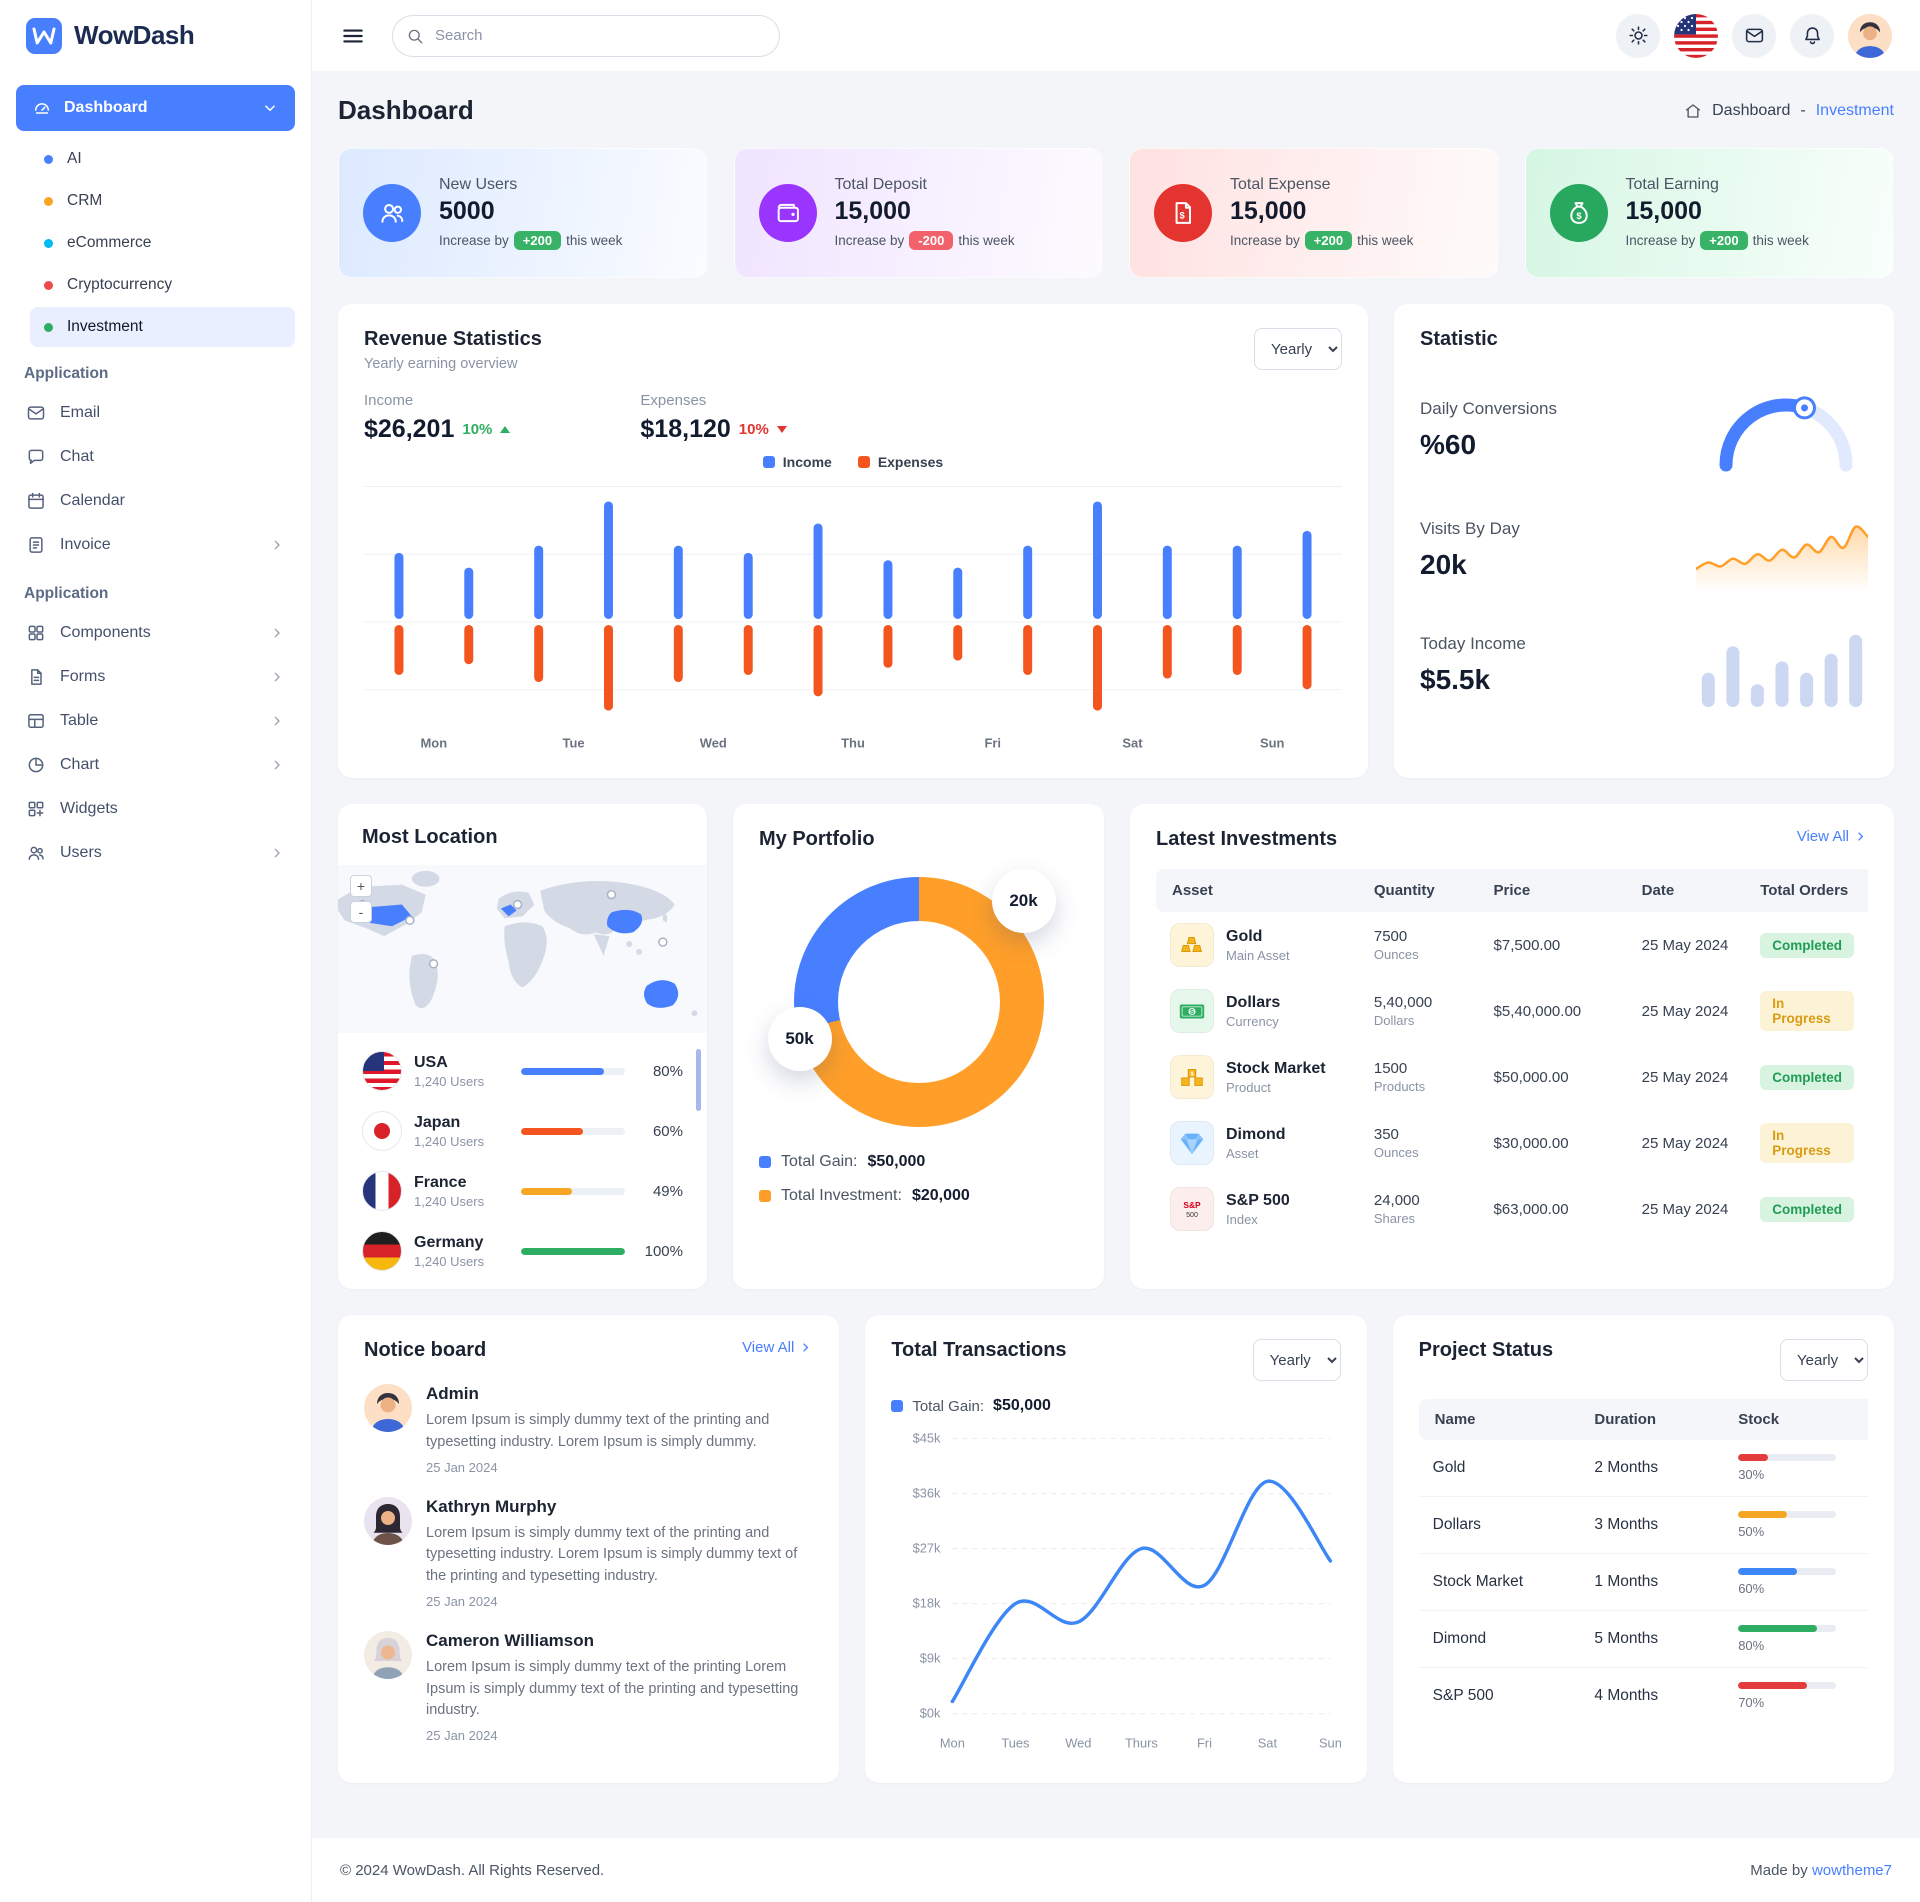 The width and height of the screenshot is (1920, 1902). What do you see at coordinates (155, 501) in the screenshot?
I see `sidebar-item: Calendar` at bounding box center [155, 501].